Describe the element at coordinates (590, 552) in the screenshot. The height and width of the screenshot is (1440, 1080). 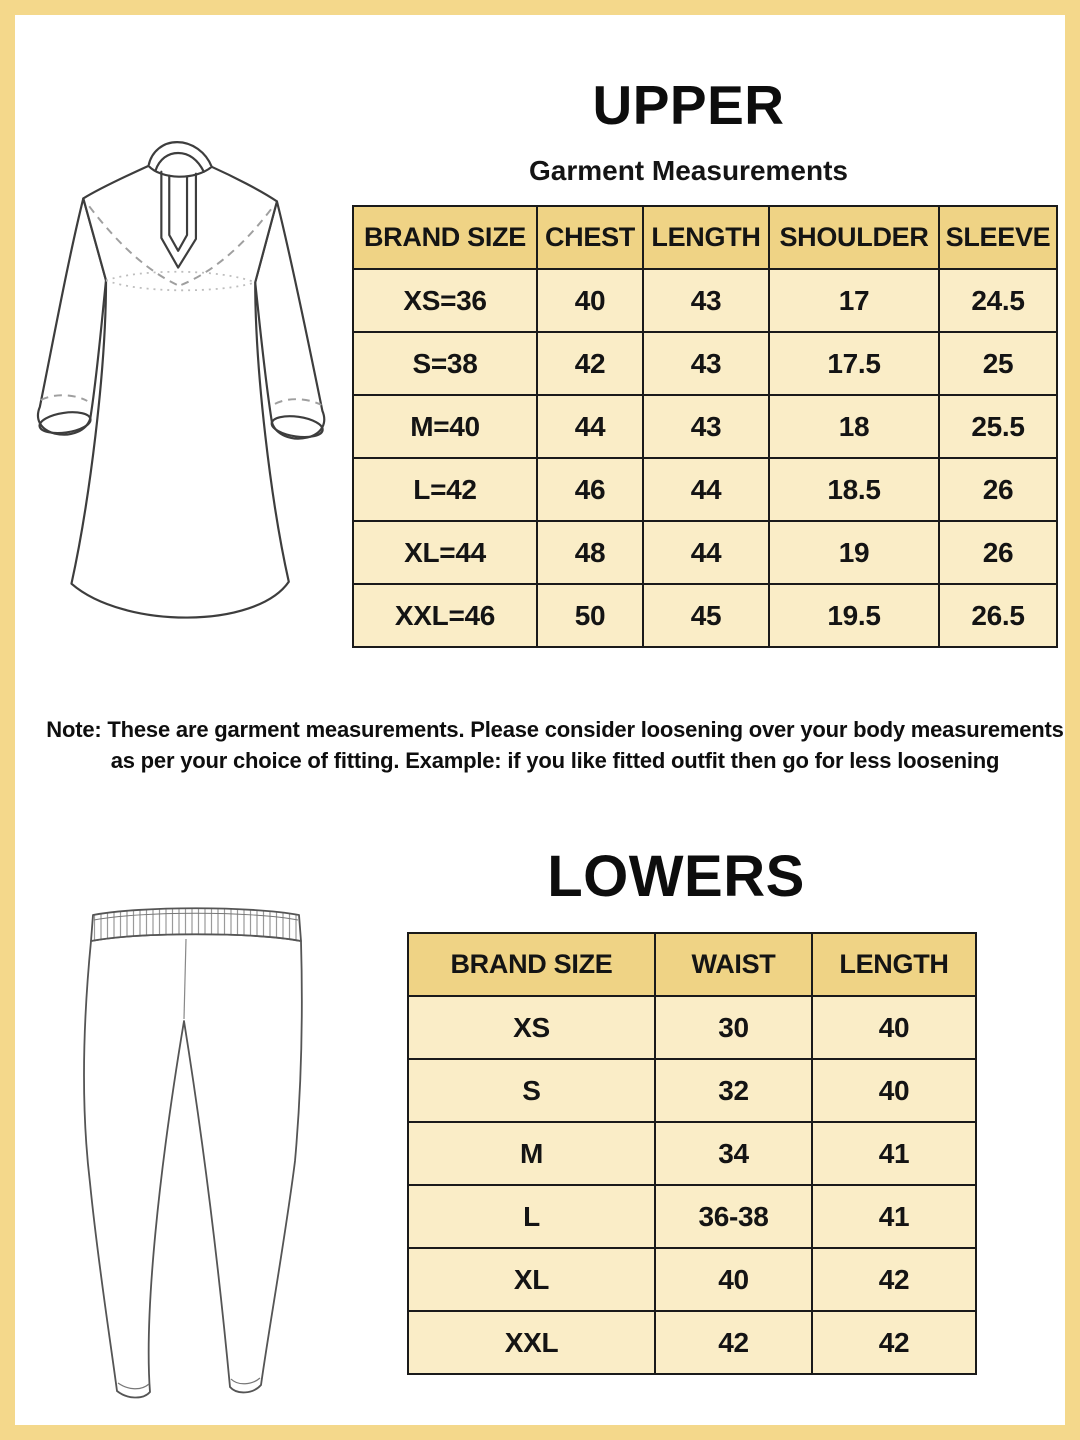
I see `measurement-cell: 48` at that location.